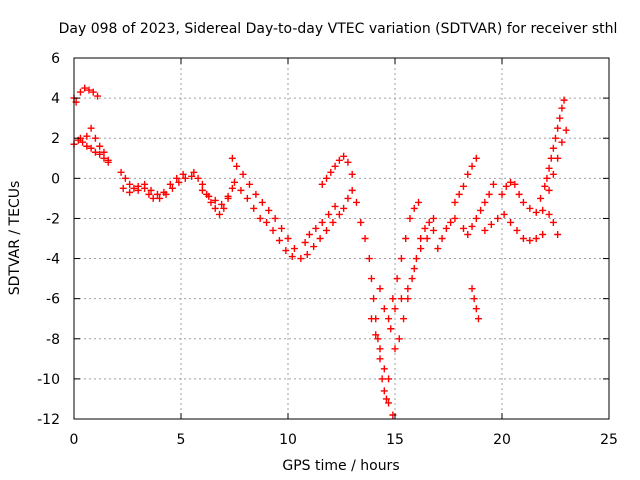  Describe the element at coordinates (55, 179) in the screenshot. I see `y-tick-label: 0` at that location.